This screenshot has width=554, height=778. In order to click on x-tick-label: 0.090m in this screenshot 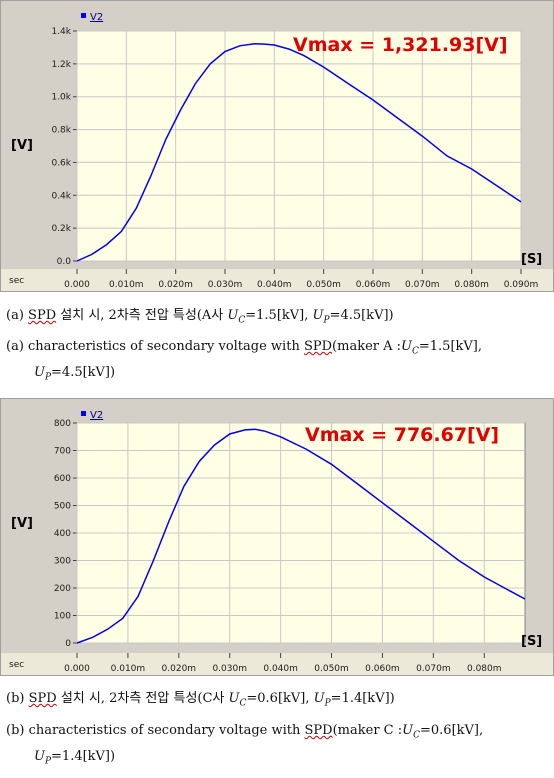, I will do `click(521, 285)`.